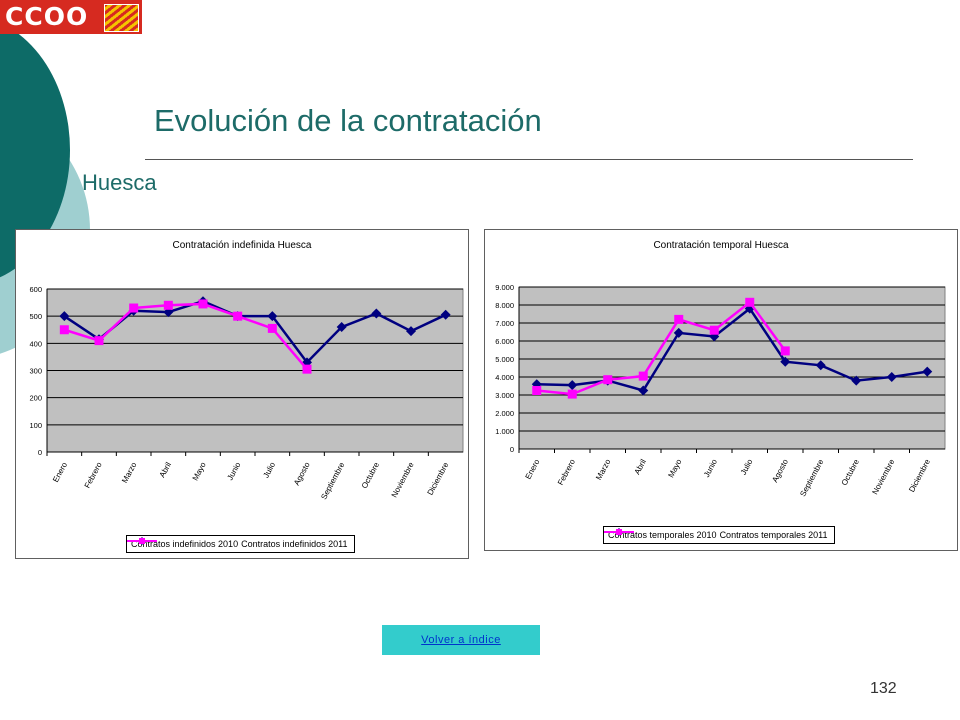  What do you see at coordinates (773, 535) in the screenshot?
I see `legend-label: Contratos temporales 2011` at bounding box center [773, 535].